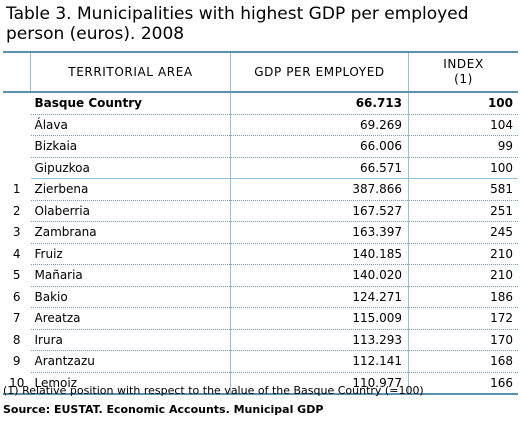 The height and width of the screenshot is (422, 521). What do you see at coordinates (319, 146) in the screenshot?
I see `gdp-cell: 66.006` at bounding box center [319, 146].